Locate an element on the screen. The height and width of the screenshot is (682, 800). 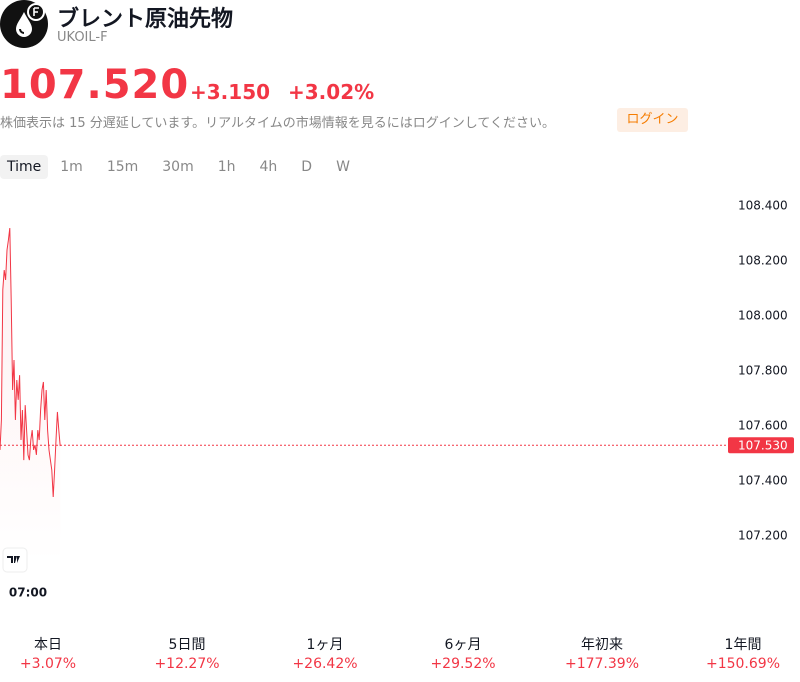
performance-item: 6ヶ月 +29.52% is located at coordinates (463, 653).